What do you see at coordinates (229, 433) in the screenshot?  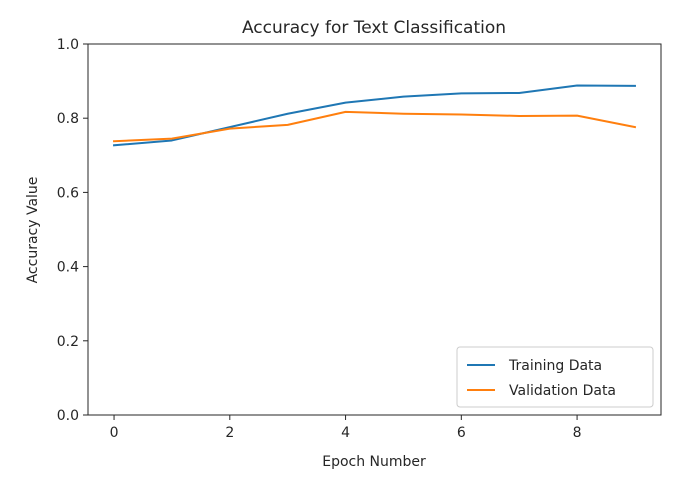 I see `x-tick-label: 2` at bounding box center [229, 433].